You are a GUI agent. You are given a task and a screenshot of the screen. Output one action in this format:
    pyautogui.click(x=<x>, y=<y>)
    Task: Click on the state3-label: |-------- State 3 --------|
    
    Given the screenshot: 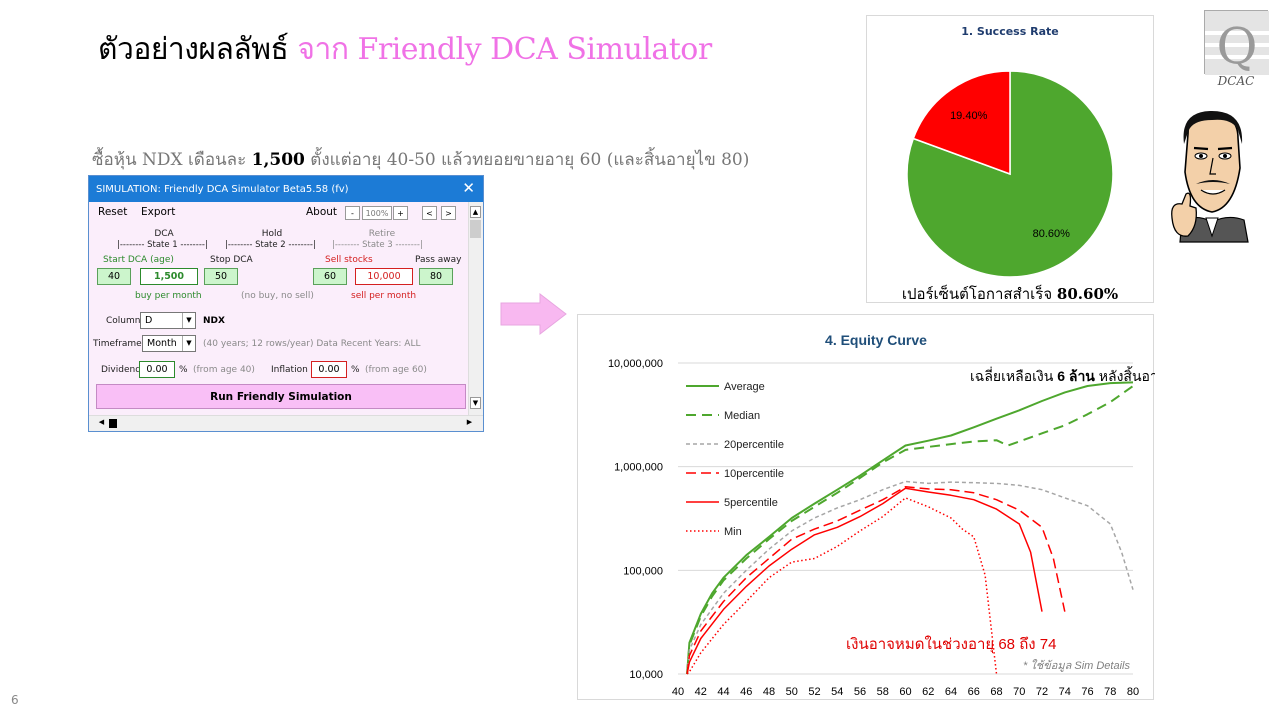 What is the action you would take?
    pyautogui.click(x=377, y=245)
    